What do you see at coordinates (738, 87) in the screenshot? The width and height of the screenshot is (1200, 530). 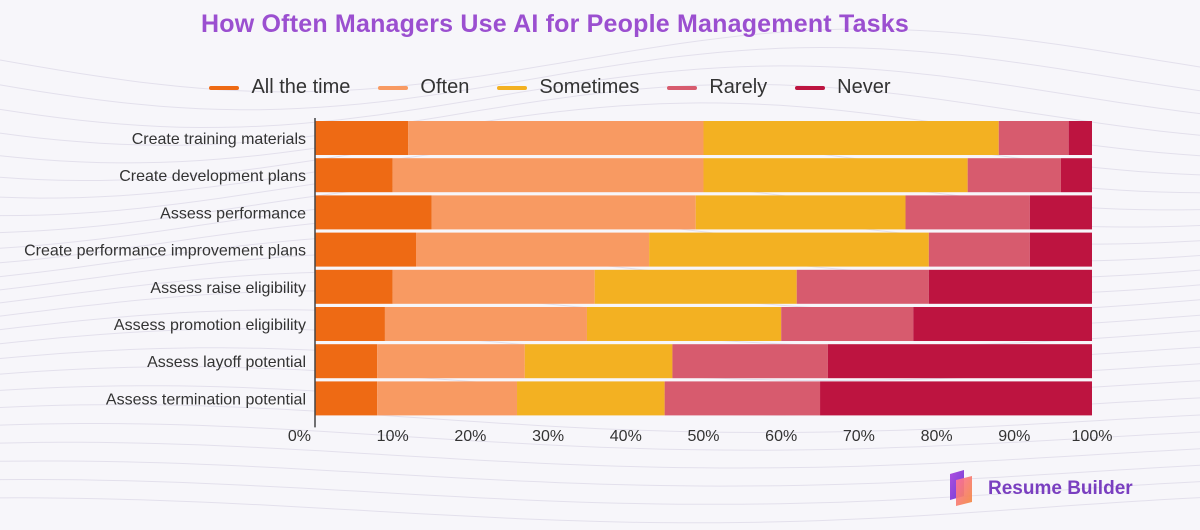 I see `legend-label-rarely: Rarely` at bounding box center [738, 87].